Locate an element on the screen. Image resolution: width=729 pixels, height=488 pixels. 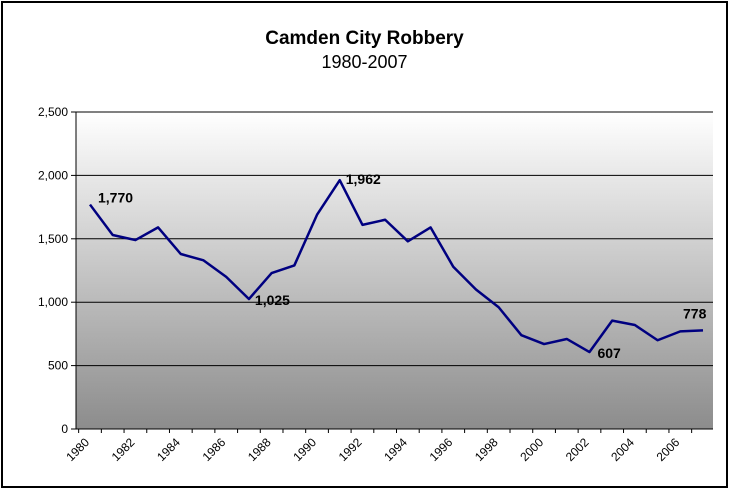
x-tick-label: 1982 is located at coordinates (123, 449).